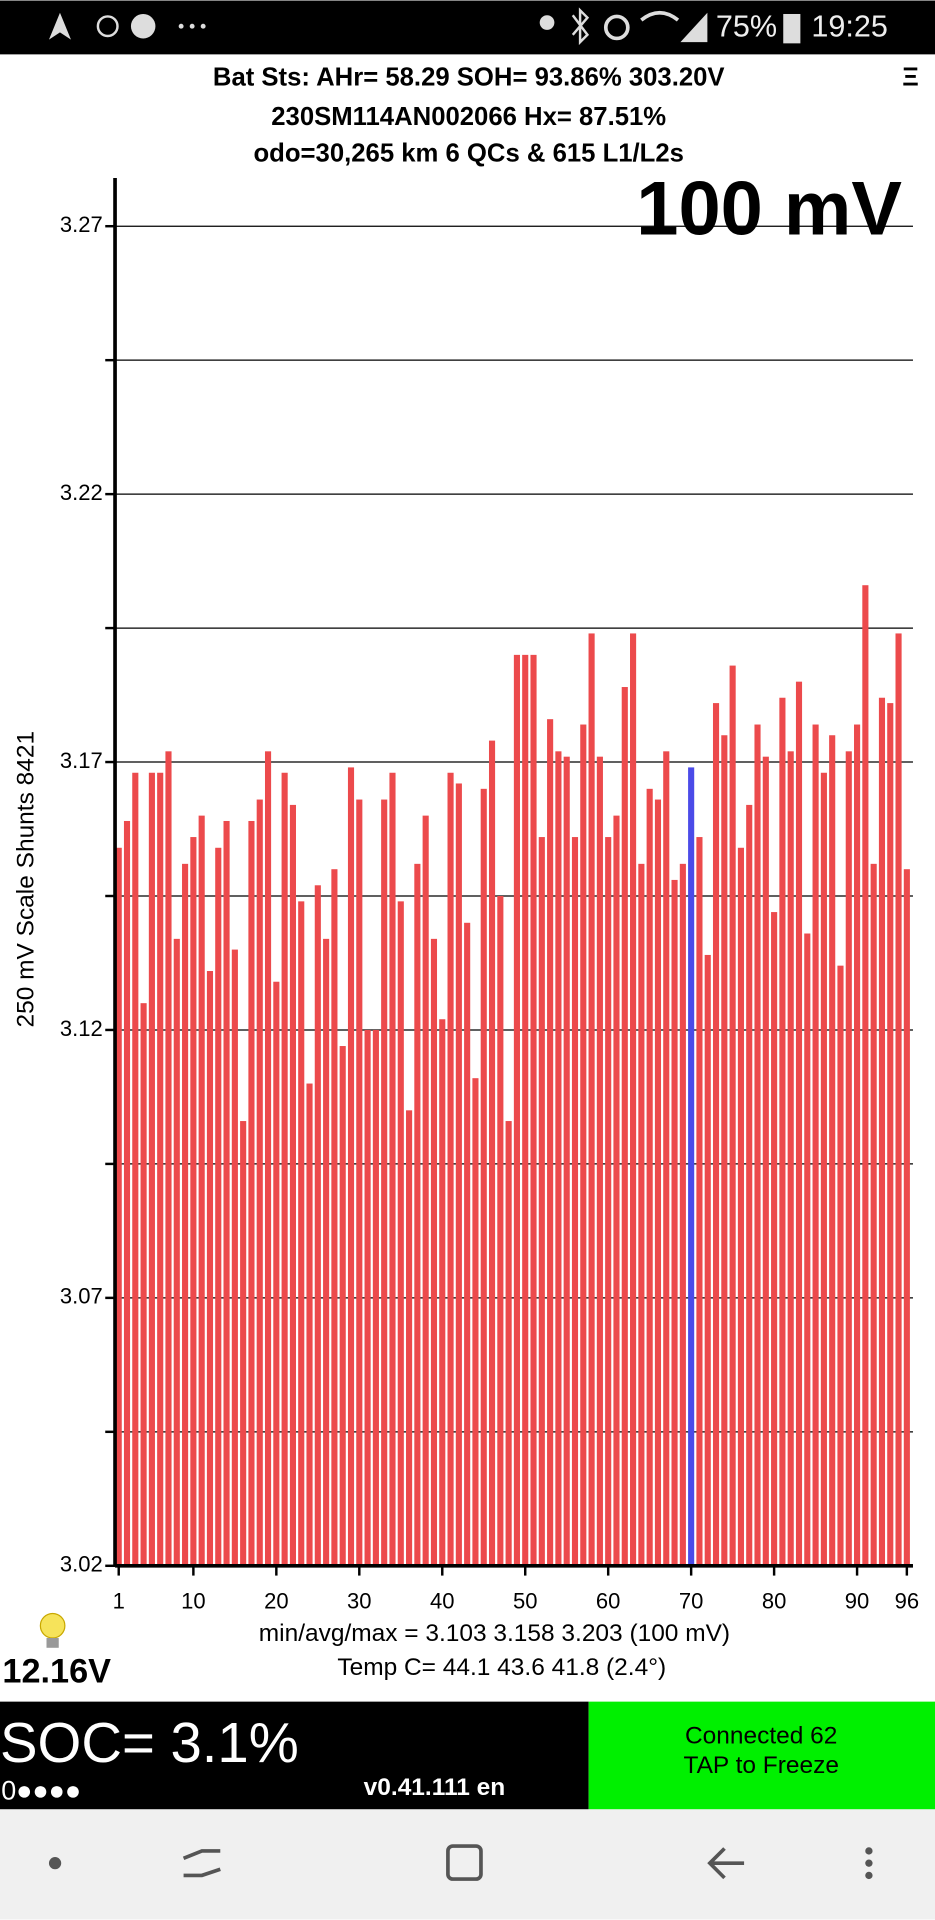  What do you see at coordinates (746, 27) in the screenshot?
I see `battery-percent: 75%` at bounding box center [746, 27].